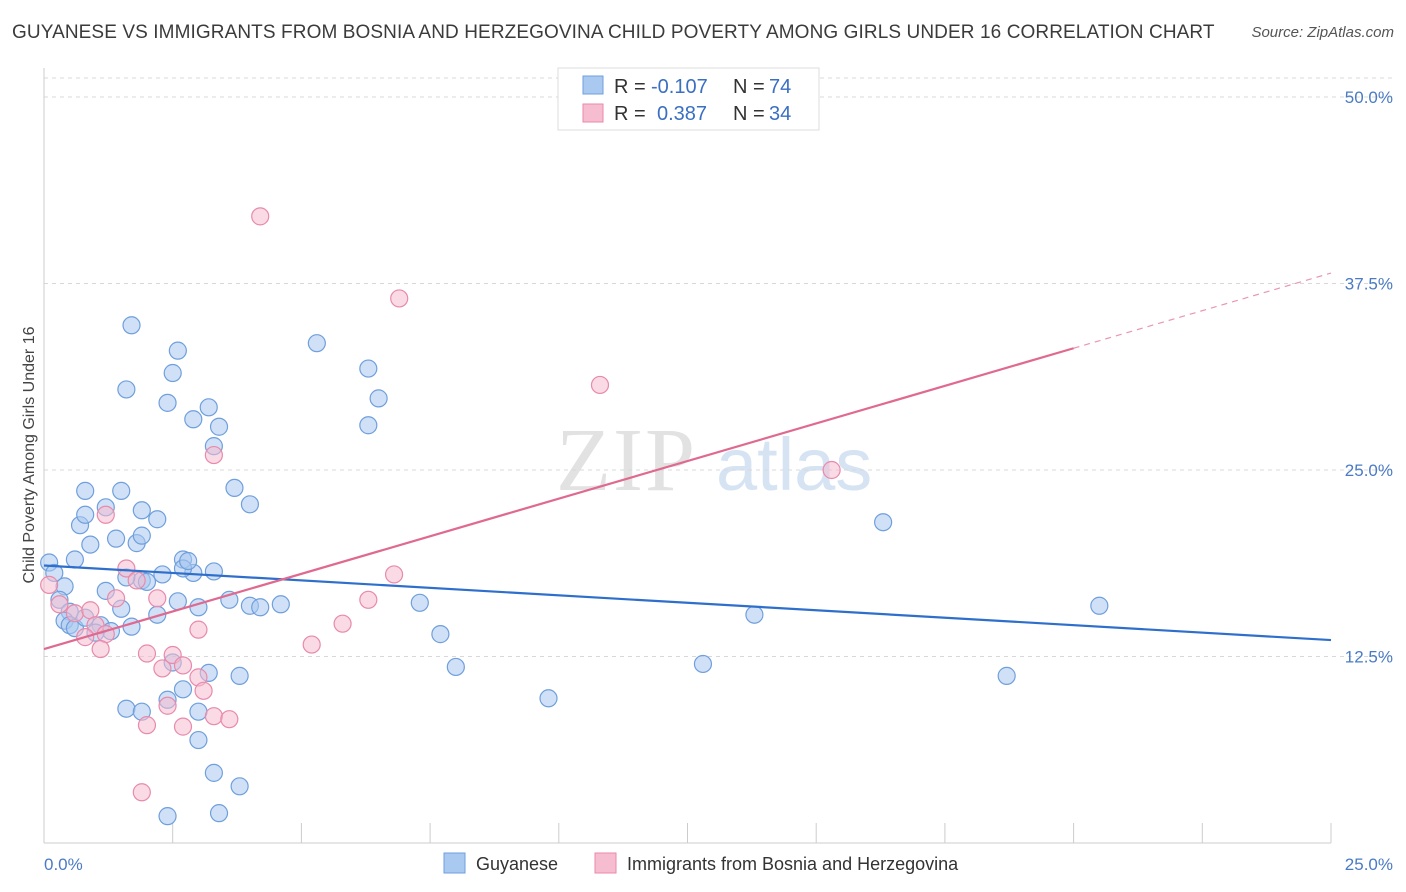 The image size is (1406, 892). Describe the element at coordinates (687, 603) in the screenshot. I see `guyanese-trend-line` at that location.